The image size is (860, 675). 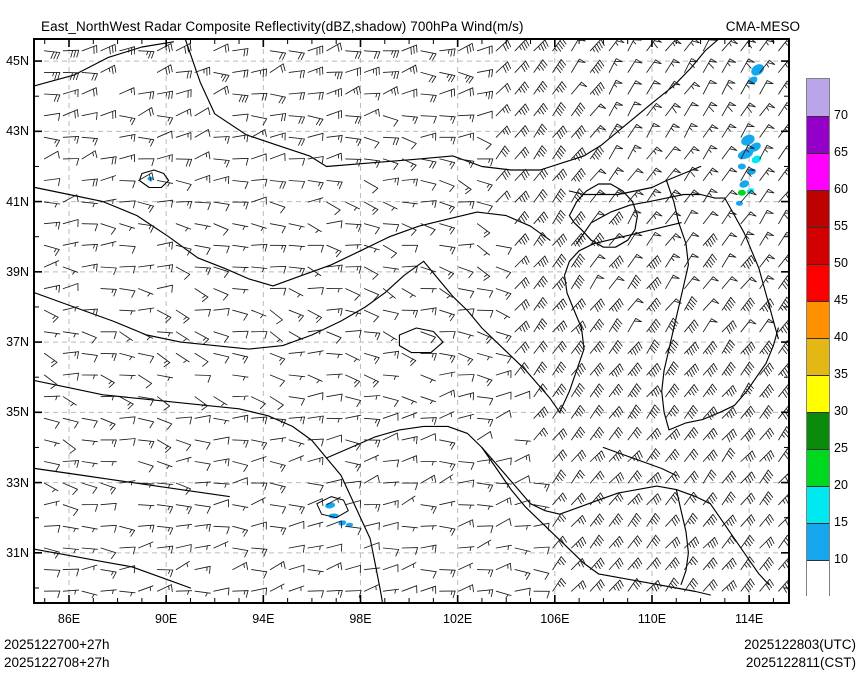 I want to click on colorbar, so click(x=818, y=337).